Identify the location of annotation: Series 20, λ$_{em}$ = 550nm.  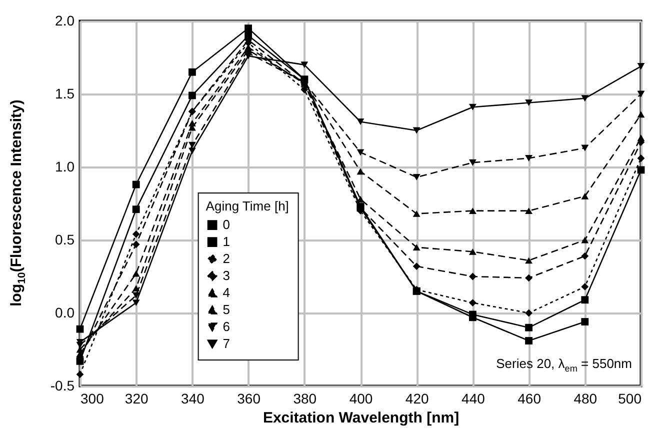
(564, 365).